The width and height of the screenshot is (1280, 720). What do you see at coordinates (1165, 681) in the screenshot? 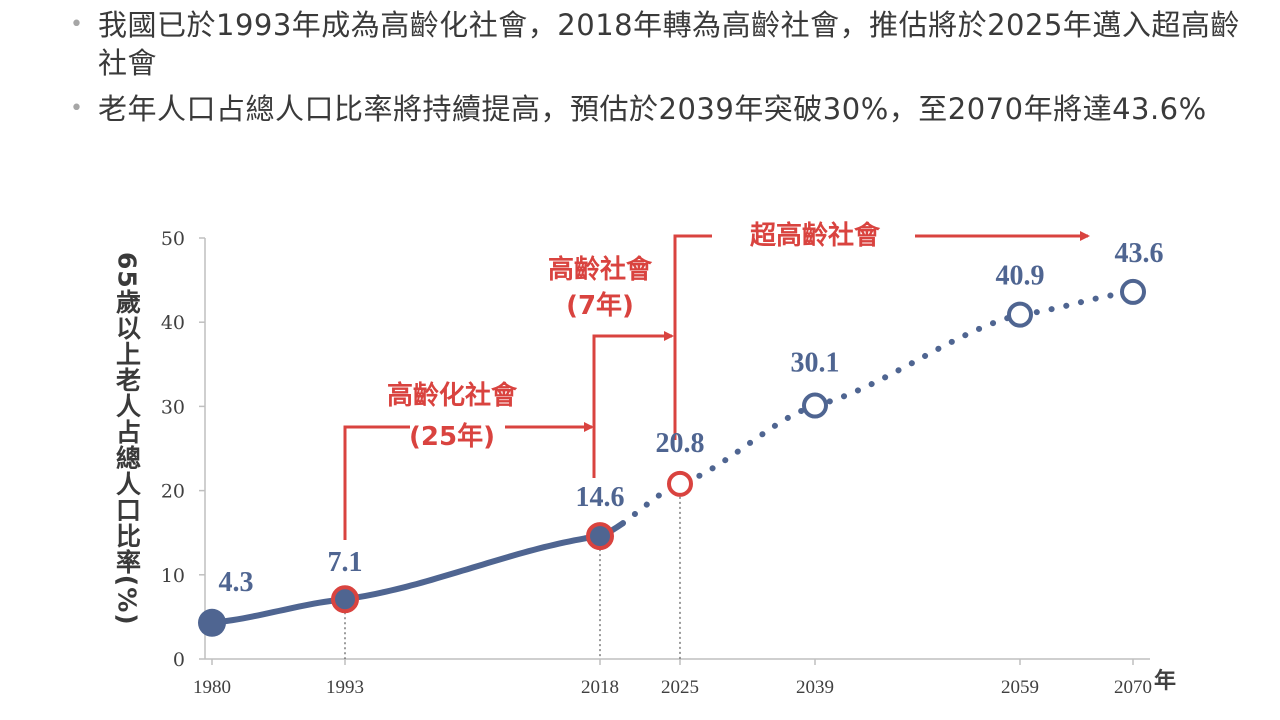
I see `x-axis-label: 年` at bounding box center [1165, 681].